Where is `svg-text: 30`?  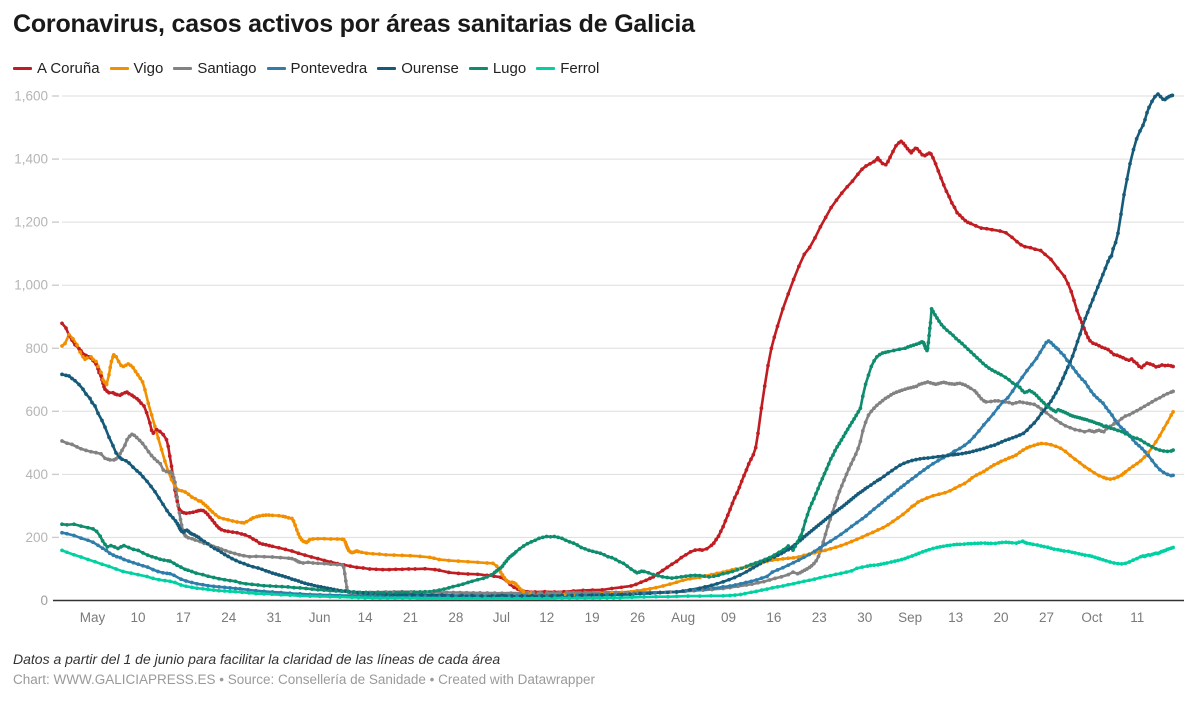 svg-text: 30 is located at coordinates (864, 617).